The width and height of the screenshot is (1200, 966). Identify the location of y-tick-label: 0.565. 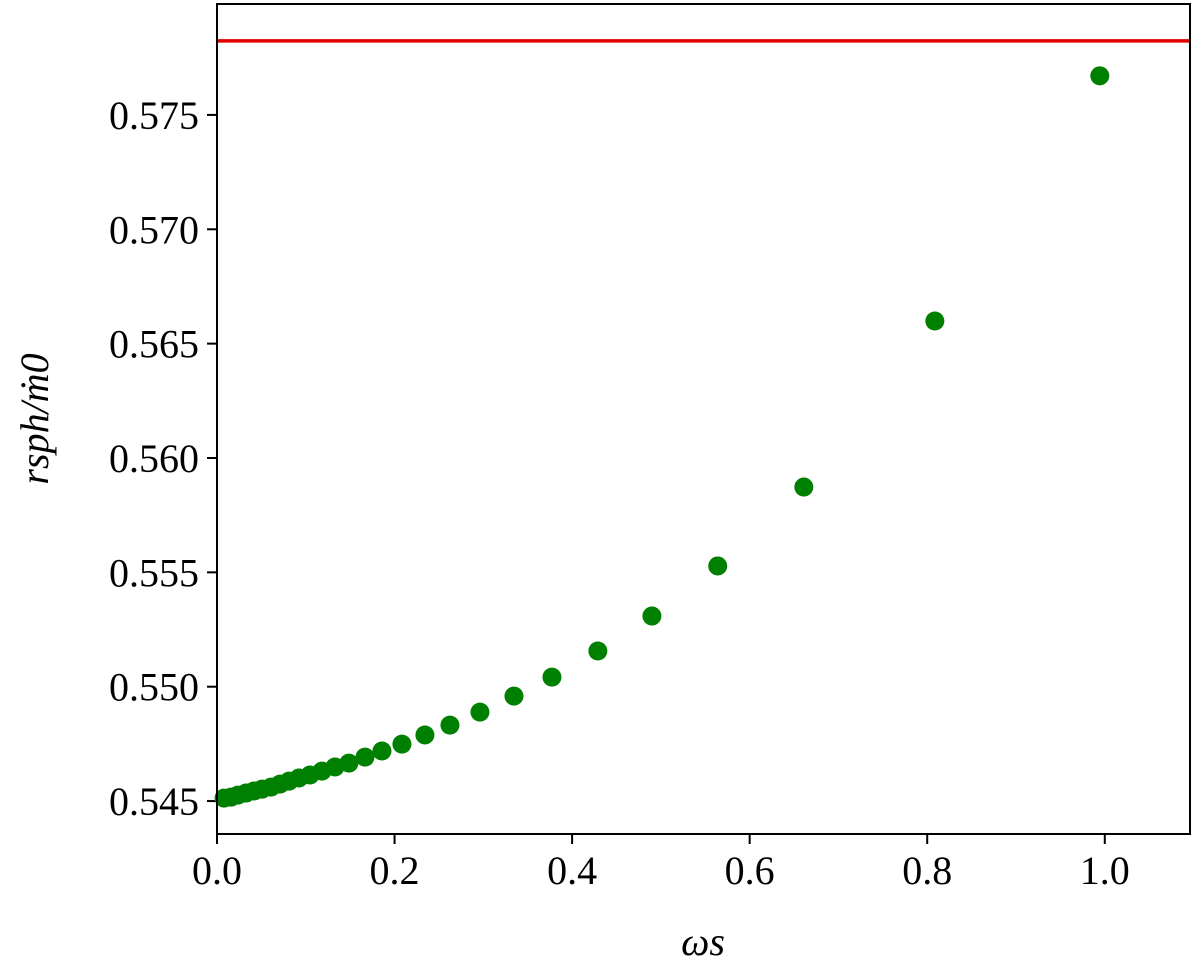
(154, 344).